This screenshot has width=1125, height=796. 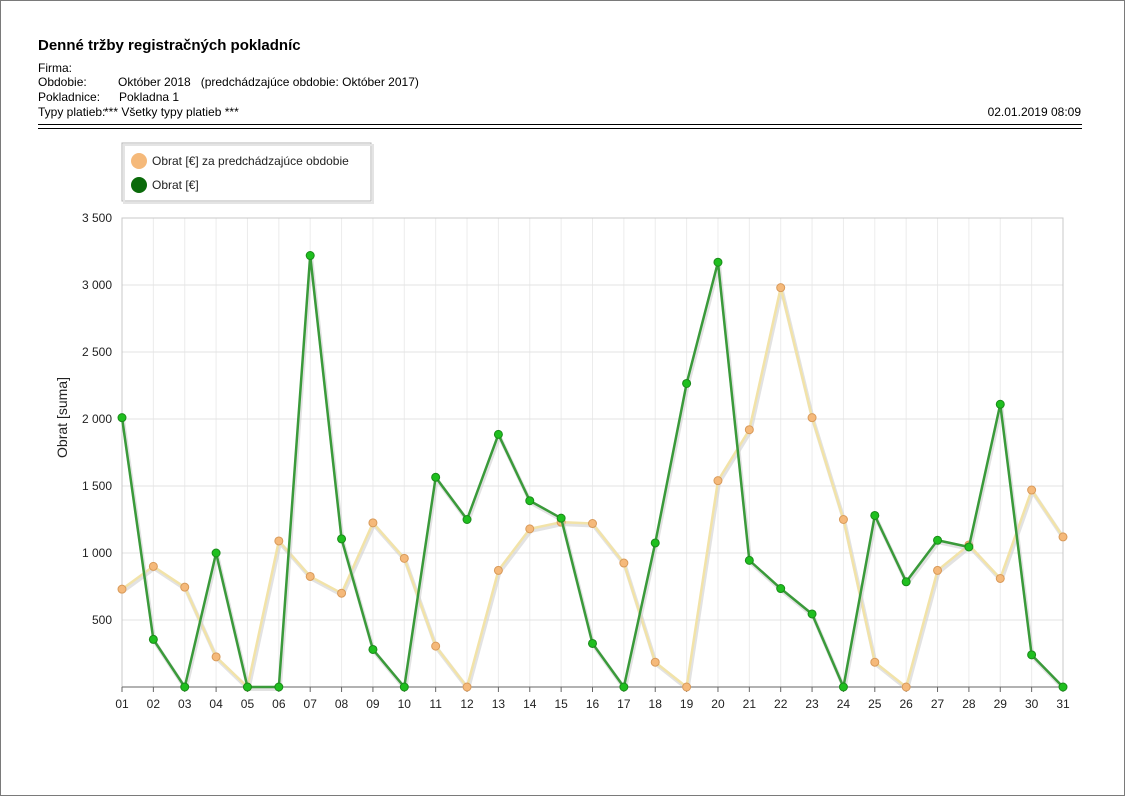 I want to click on legend-box, so click(x=246, y=172).